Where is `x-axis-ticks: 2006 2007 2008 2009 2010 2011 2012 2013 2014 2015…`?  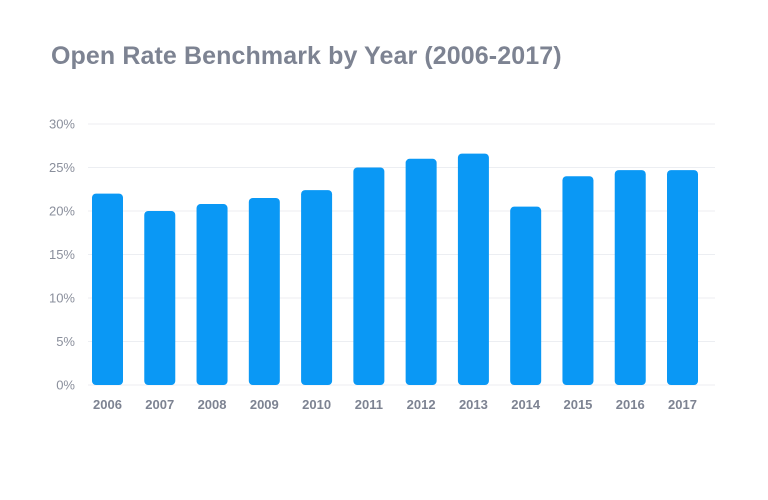 x-axis-ticks: 2006 2007 2008 2009 2010 2011 2012 2013 2014 2015… is located at coordinates (395, 404).